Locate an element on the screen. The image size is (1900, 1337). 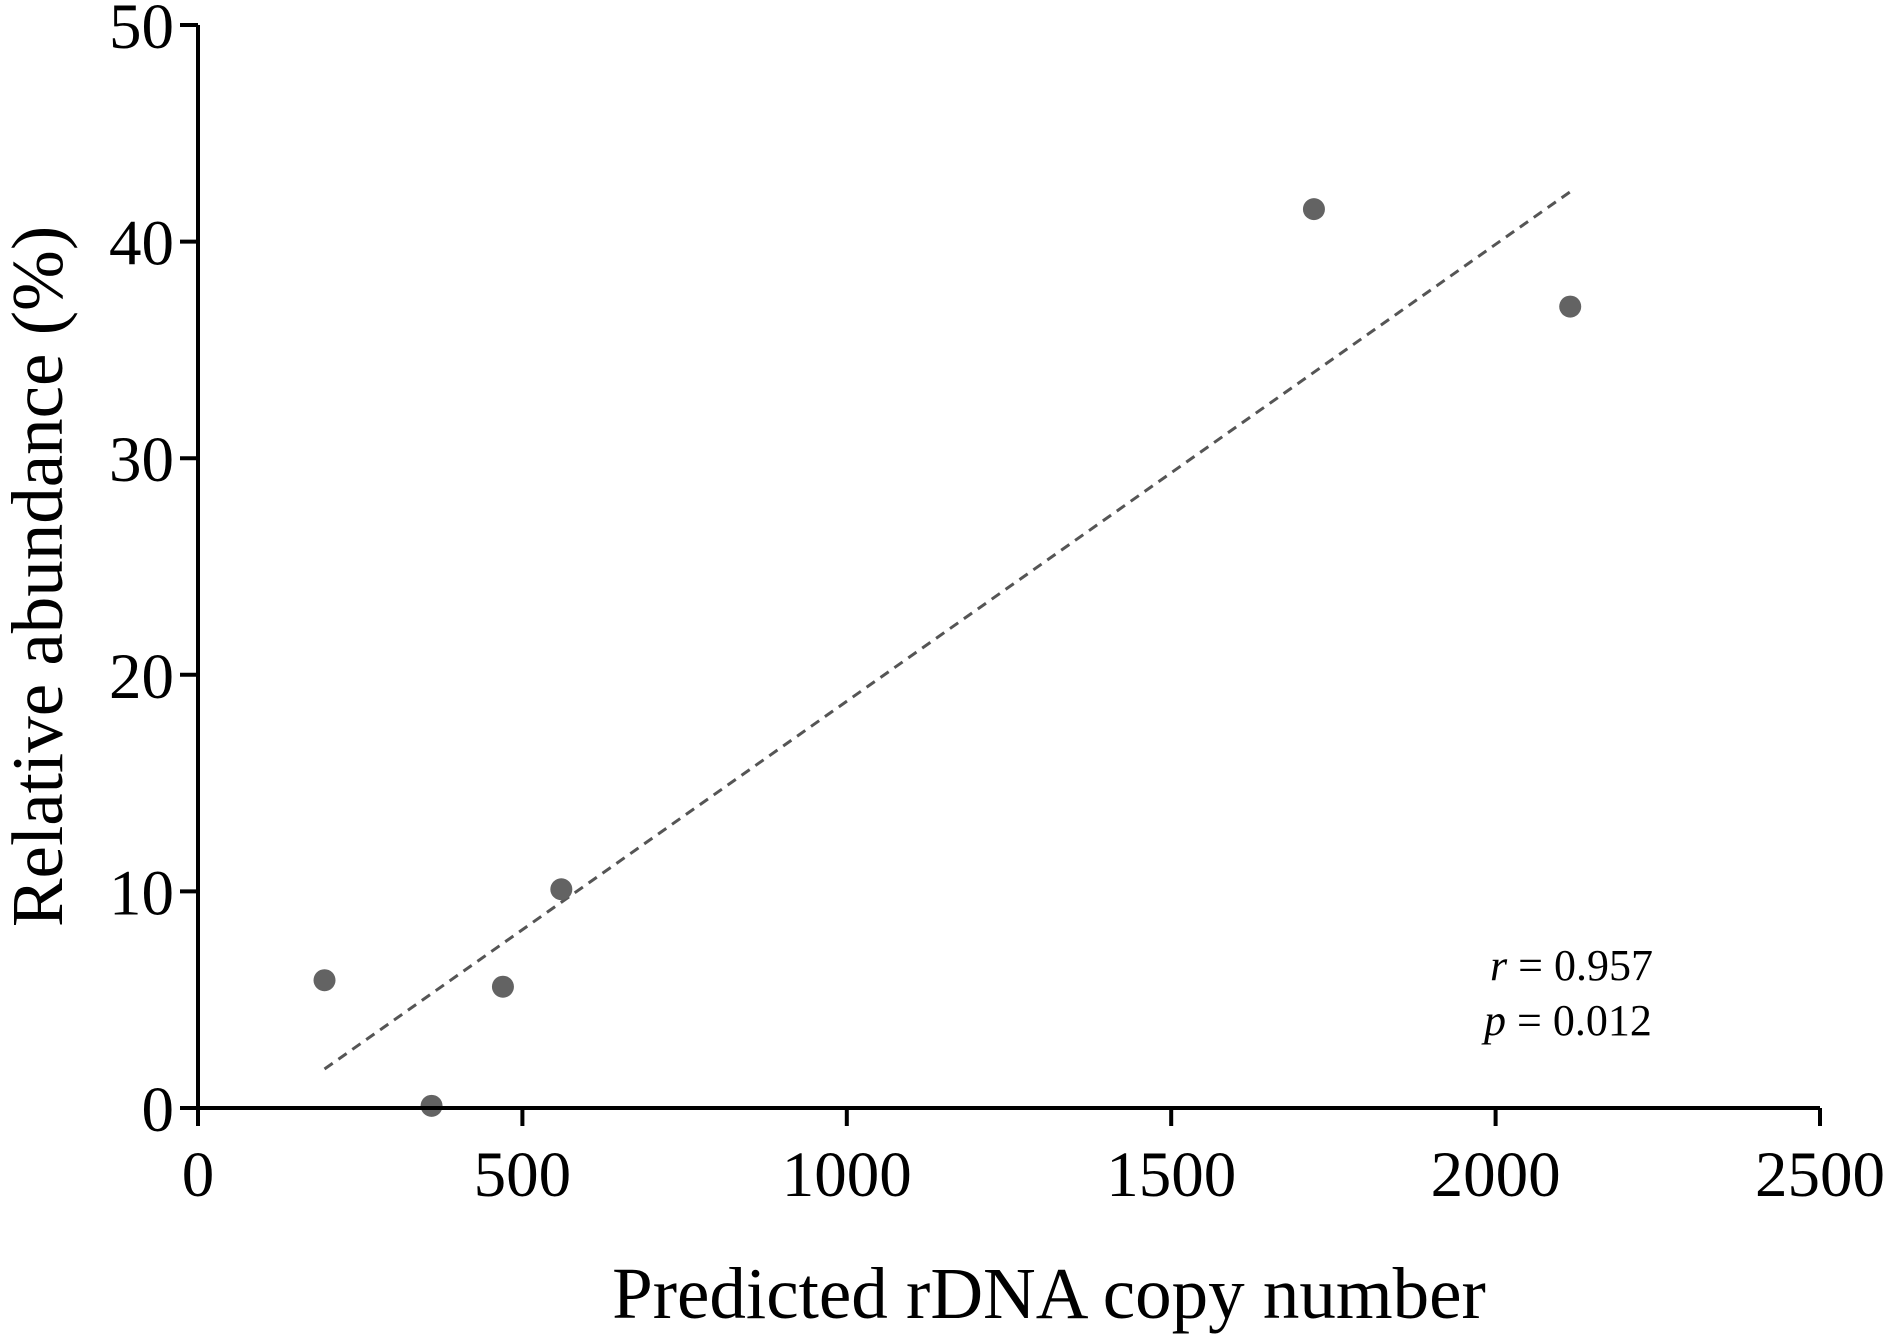
p-symbol: p is located at coordinates (1493, 1020).